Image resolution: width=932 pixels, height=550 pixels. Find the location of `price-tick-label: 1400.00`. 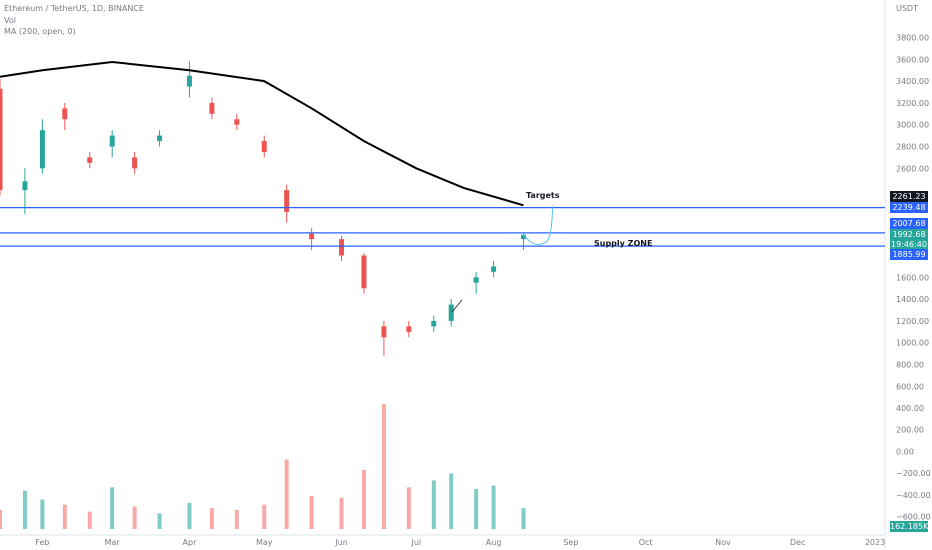

price-tick-label: 1400.00 is located at coordinates (912, 299).